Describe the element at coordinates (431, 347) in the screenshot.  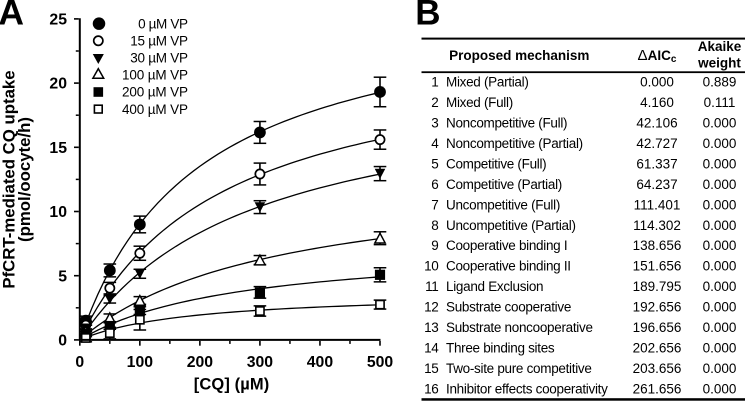
I see `svg-text: 14` at that location.